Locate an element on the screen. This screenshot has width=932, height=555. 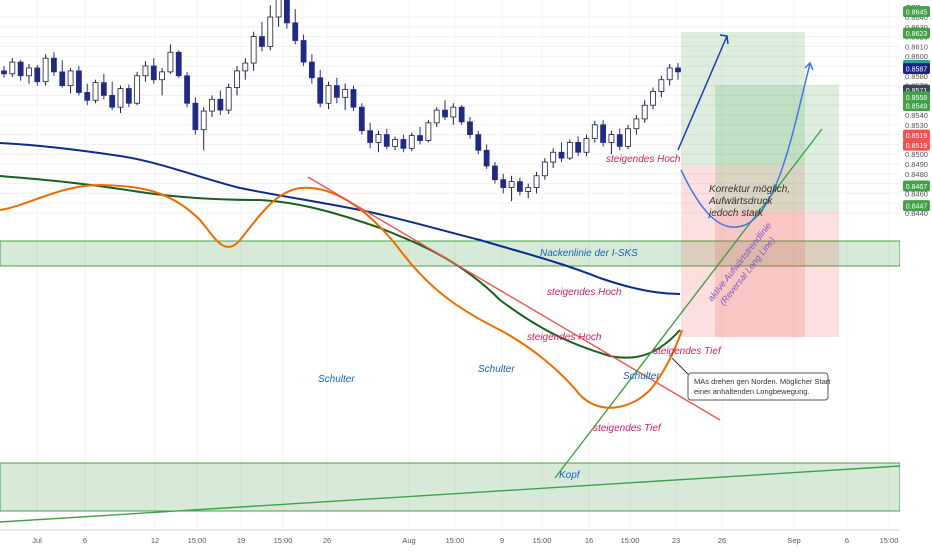
higher-low-label-1: steigendes Tief is located at coordinates (687, 351).